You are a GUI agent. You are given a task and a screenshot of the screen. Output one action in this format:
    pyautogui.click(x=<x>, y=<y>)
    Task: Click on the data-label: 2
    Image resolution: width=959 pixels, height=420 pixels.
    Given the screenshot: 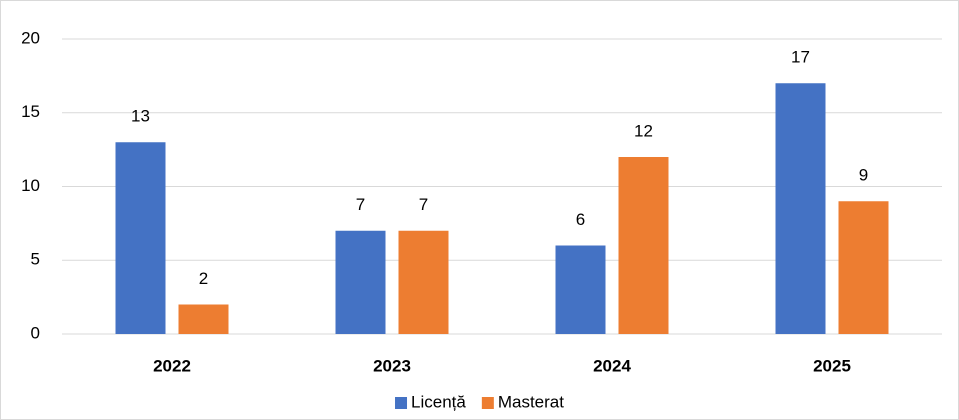 What is the action you would take?
    pyautogui.click(x=203, y=278)
    